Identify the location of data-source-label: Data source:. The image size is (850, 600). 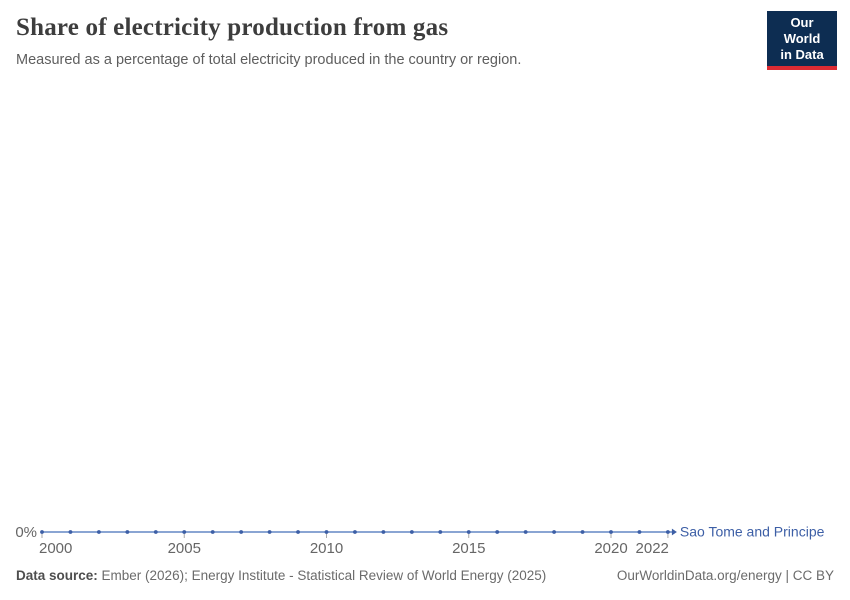
(57, 575).